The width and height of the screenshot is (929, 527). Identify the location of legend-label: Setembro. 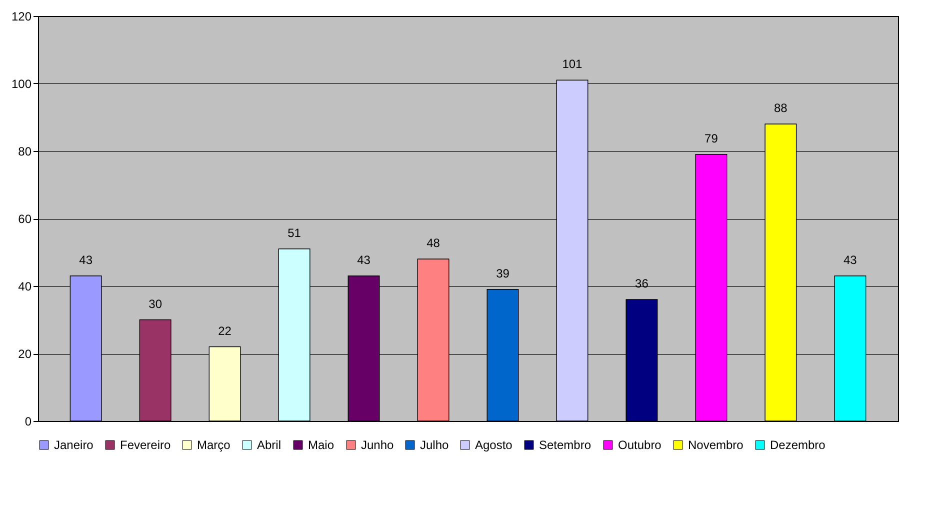
(565, 445).